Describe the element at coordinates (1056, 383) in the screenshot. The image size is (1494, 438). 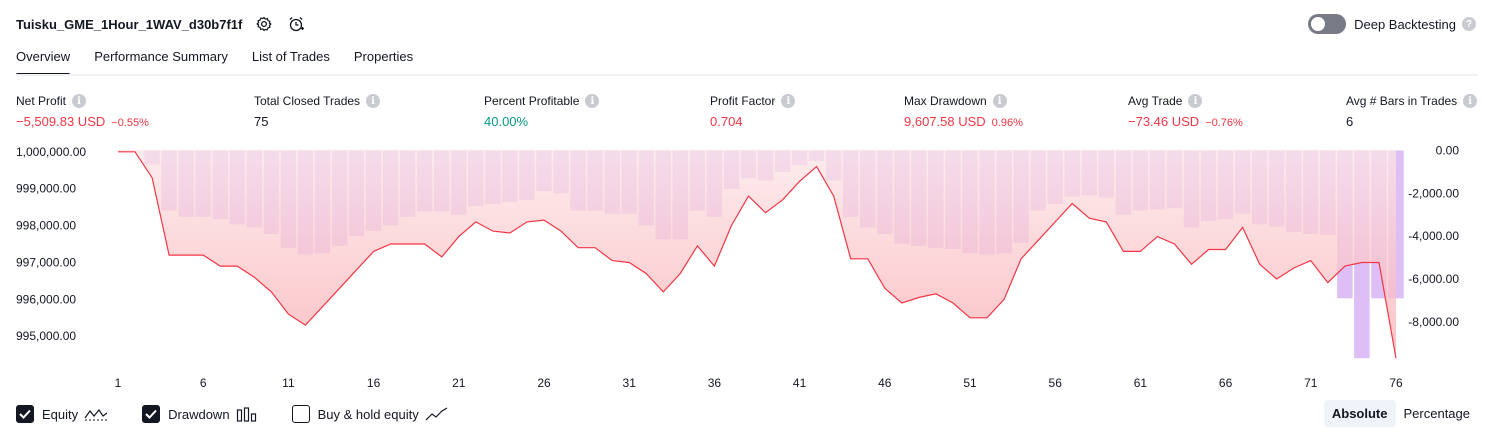
I see `x-axis-tick-label: 56` at that location.